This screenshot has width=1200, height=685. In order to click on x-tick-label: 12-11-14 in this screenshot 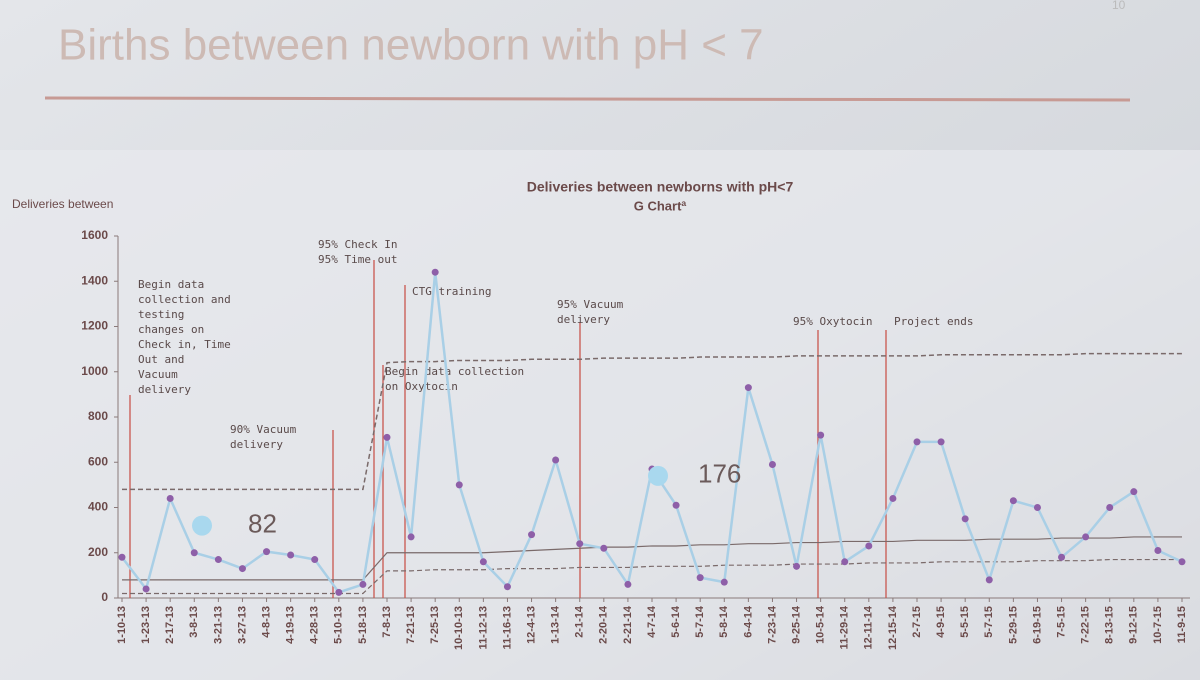, I will do `click(869, 627)`.